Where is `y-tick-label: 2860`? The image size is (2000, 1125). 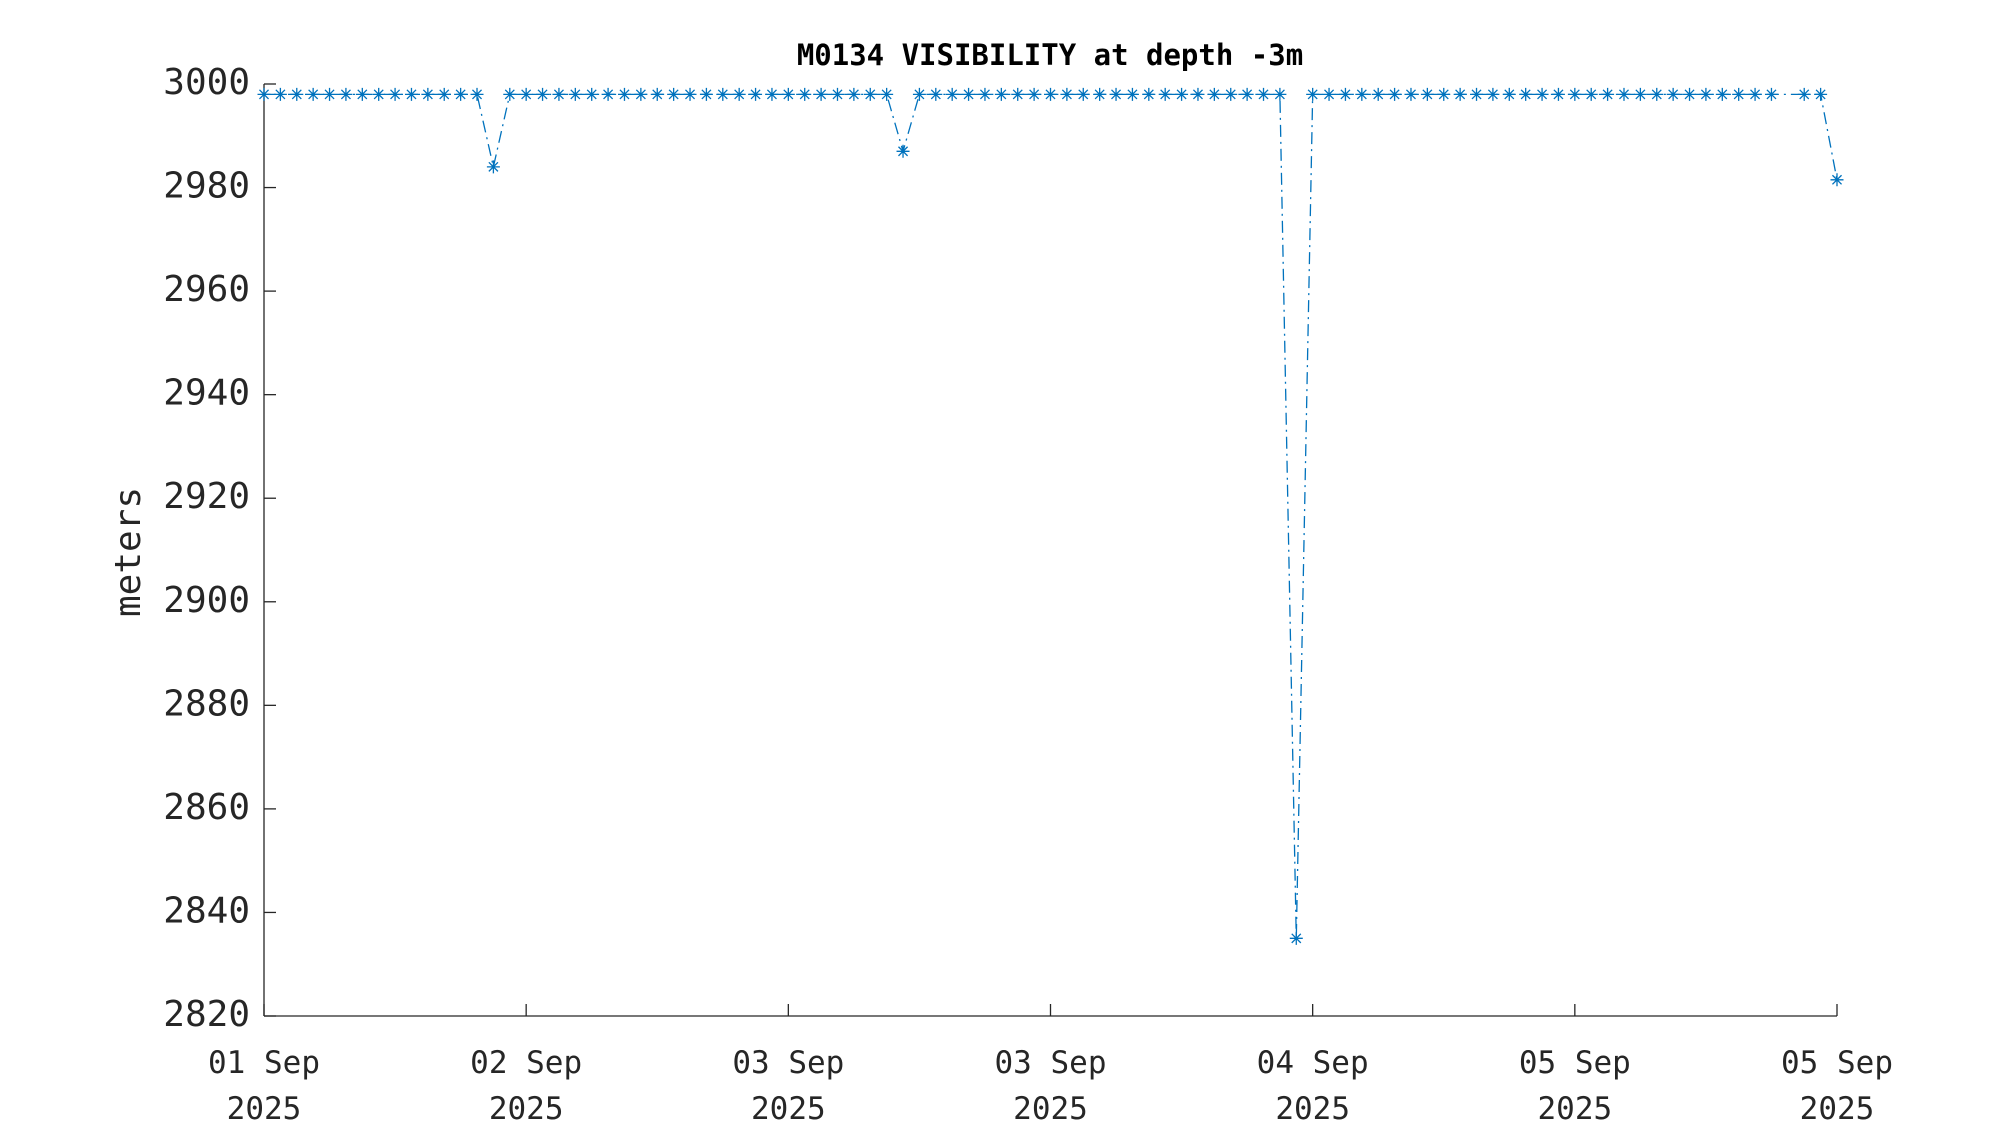 y-tick-label: 2860 is located at coordinates (206, 807).